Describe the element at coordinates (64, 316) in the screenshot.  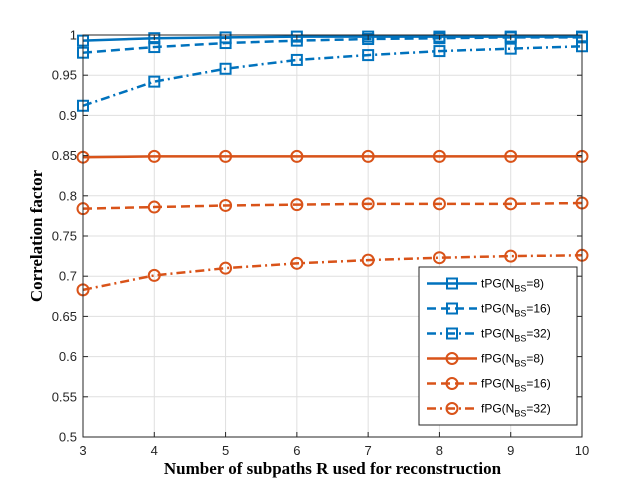
I see `y-tick-label: 0.65` at that location.